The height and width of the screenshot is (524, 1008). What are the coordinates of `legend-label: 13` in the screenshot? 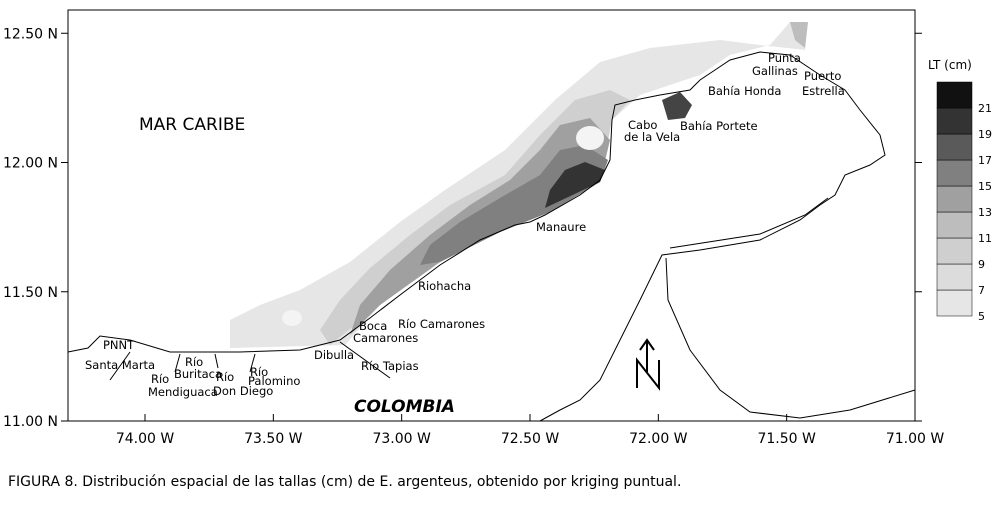 It's located at (985, 212).